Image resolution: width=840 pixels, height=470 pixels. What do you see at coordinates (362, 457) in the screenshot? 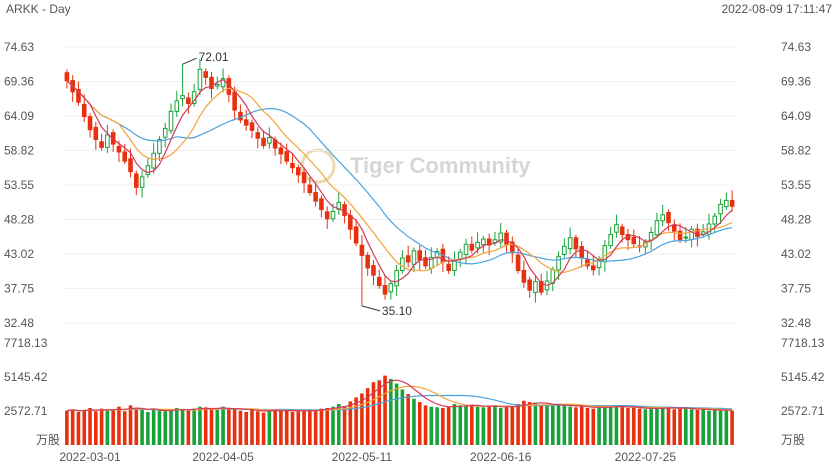
I see `x-tick-label: 2022-05-11` at bounding box center [362, 457].